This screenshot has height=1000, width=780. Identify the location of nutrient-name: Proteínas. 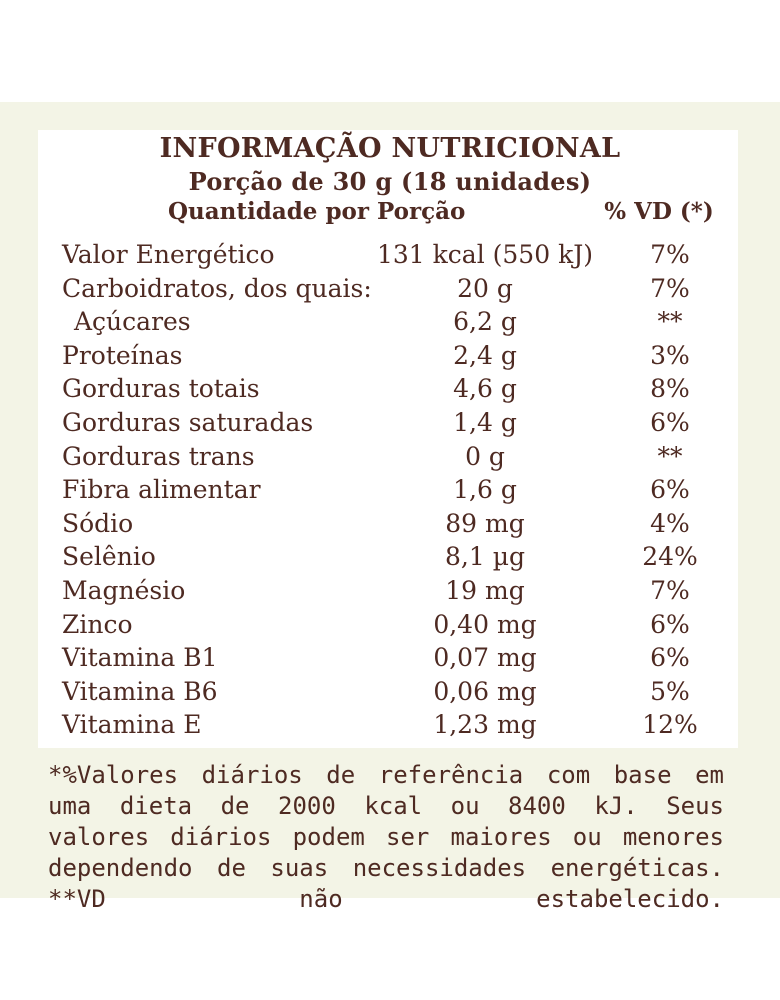
(122, 355).